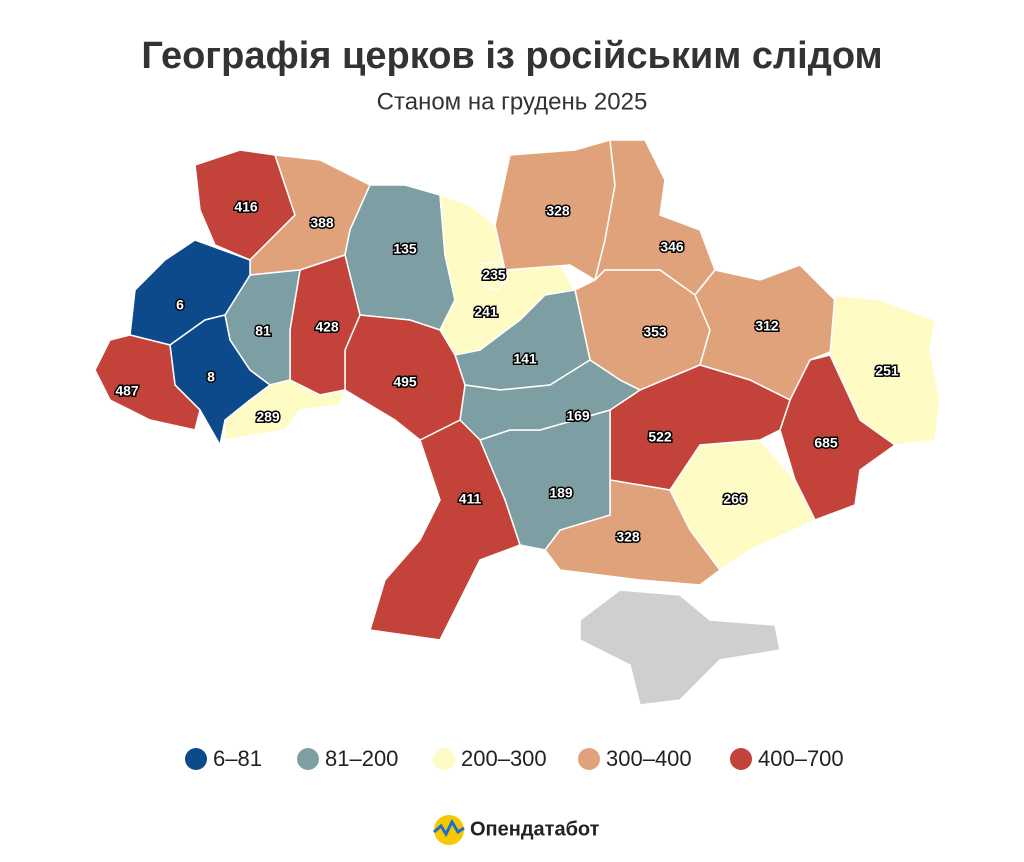 This screenshot has width=1024, height=862. I want to click on region-value-label: 685, so click(826, 443).